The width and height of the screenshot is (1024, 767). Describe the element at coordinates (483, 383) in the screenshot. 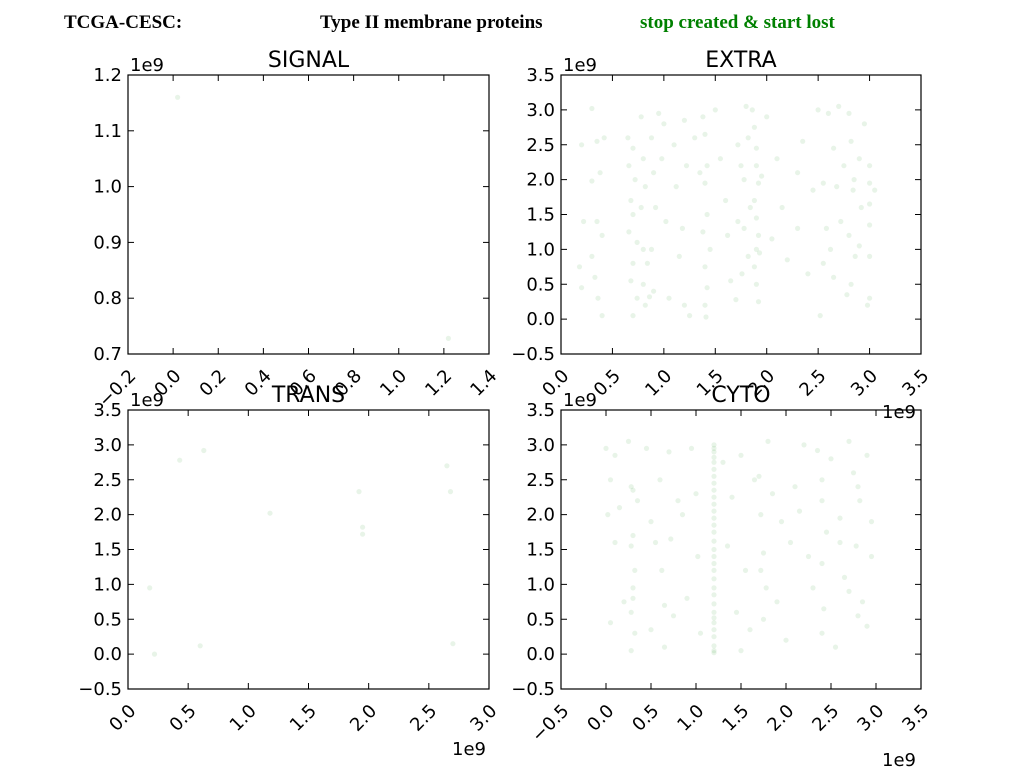

I see `x-tick-label: 1.4` at that location.